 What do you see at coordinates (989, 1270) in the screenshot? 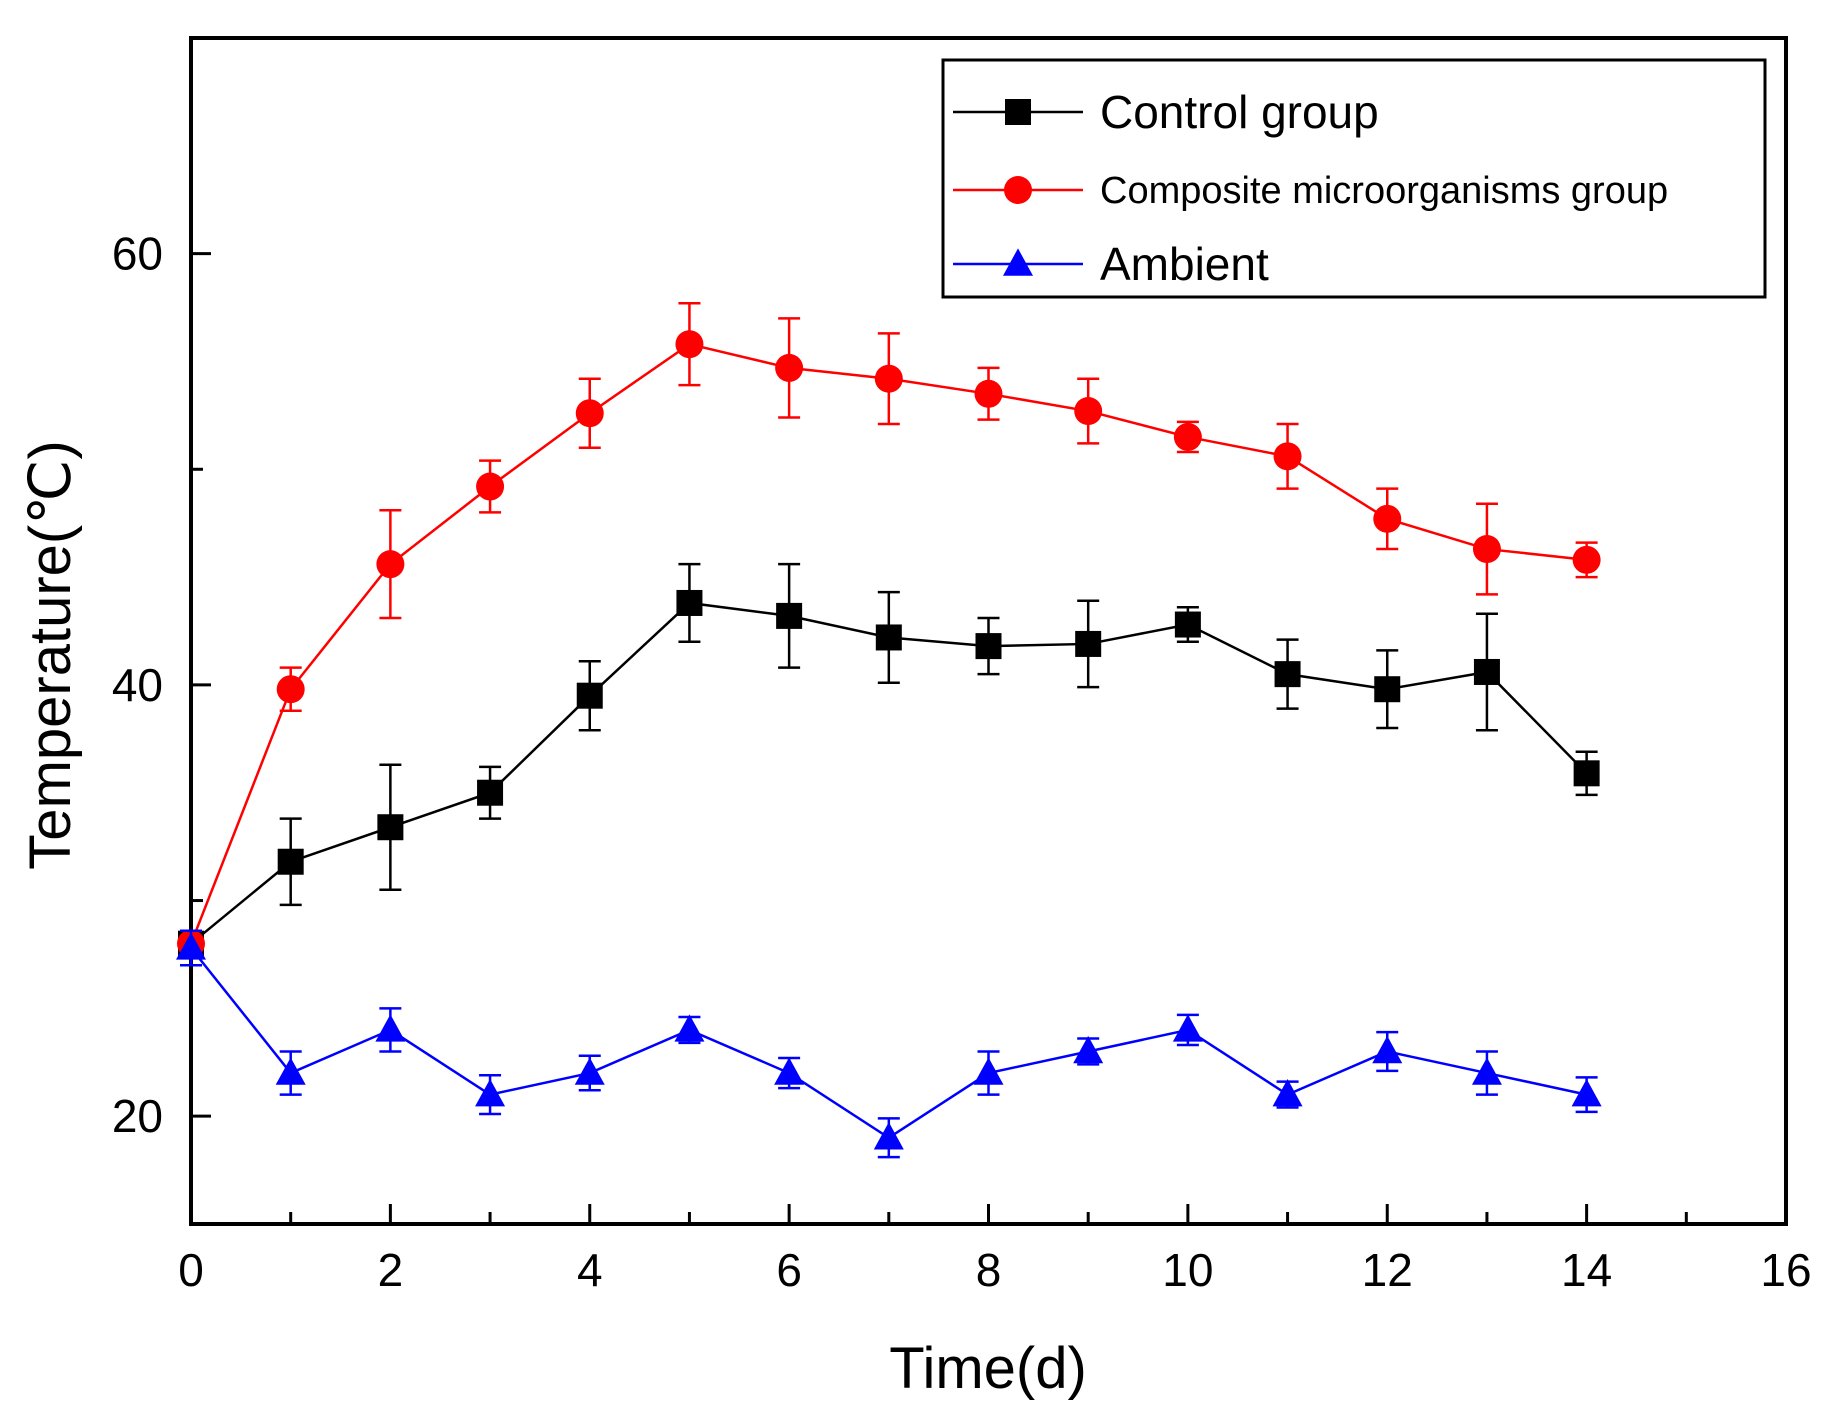
I see `x-tick-label: 8` at bounding box center [989, 1270].